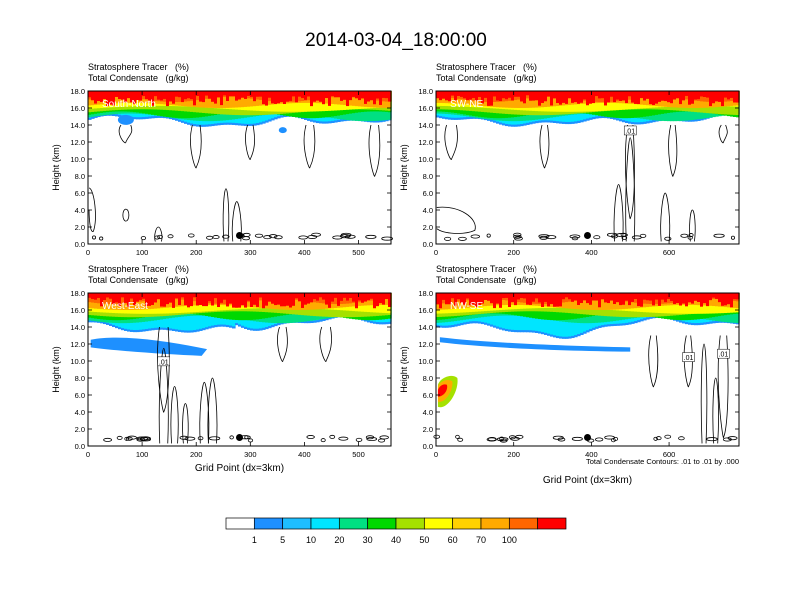 The width and height of the screenshot is (792, 612). What do you see at coordinates (585, 183) in the screenshot?
I see `condensate-contours` at bounding box center [585, 183].